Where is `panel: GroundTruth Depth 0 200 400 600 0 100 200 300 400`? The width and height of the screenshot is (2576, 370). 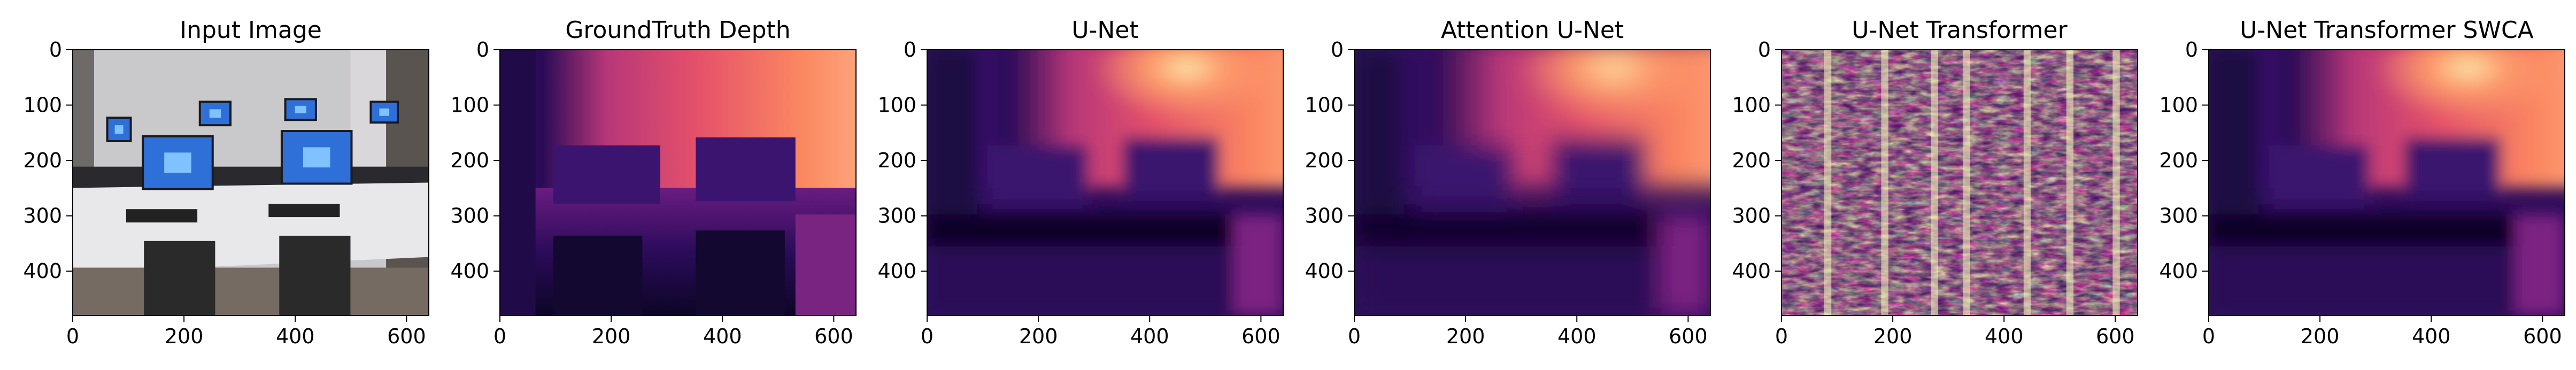
panel: GroundTruth Depth 0 200 400 600 0 100 200 300 400 is located at coordinates (654, 182).